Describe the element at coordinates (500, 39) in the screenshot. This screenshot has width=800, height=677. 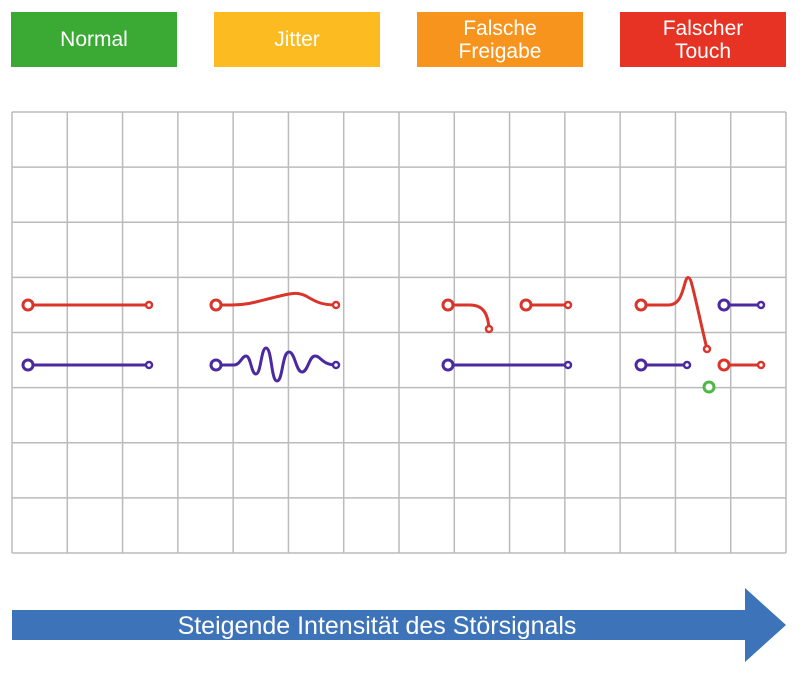
I see `category-false-release: Falsche Freigabe` at that location.